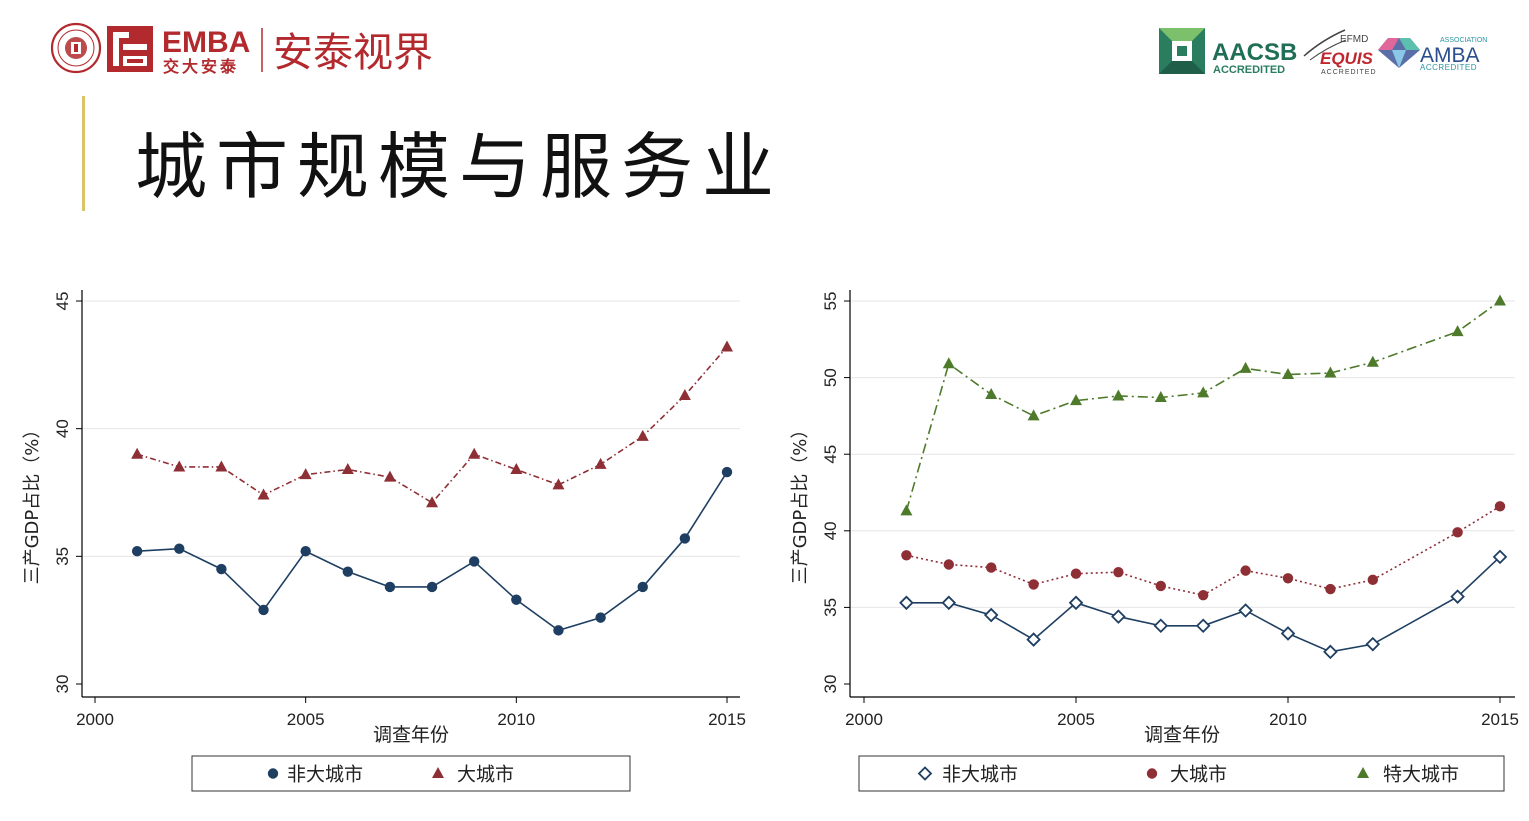 This screenshot has width=1529, height=821. What do you see at coordinates (1500, 719) in the screenshot?
I see `x-tick-label: 2015` at bounding box center [1500, 719].